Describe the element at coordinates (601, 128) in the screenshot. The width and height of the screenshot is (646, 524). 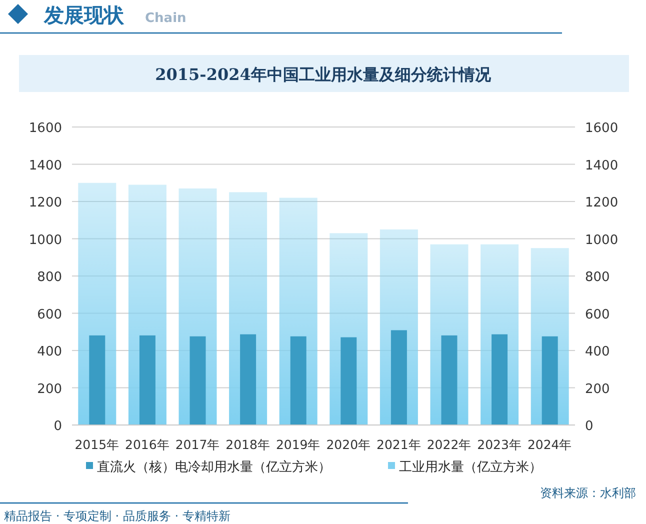
I see `y2-tick-label: 1600` at that location.